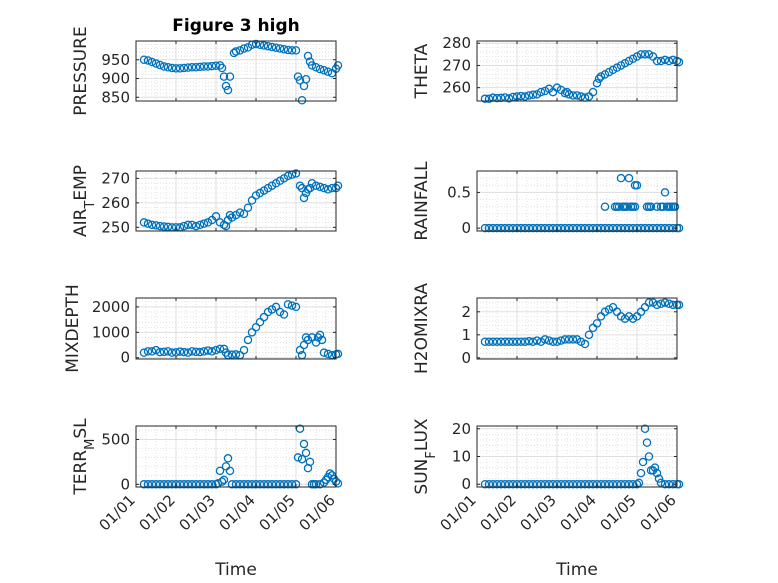 The image size is (778, 583). What do you see at coordinates (115, 178) in the screenshot?
I see `y-tick-label: 270` at bounding box center [115, 178].